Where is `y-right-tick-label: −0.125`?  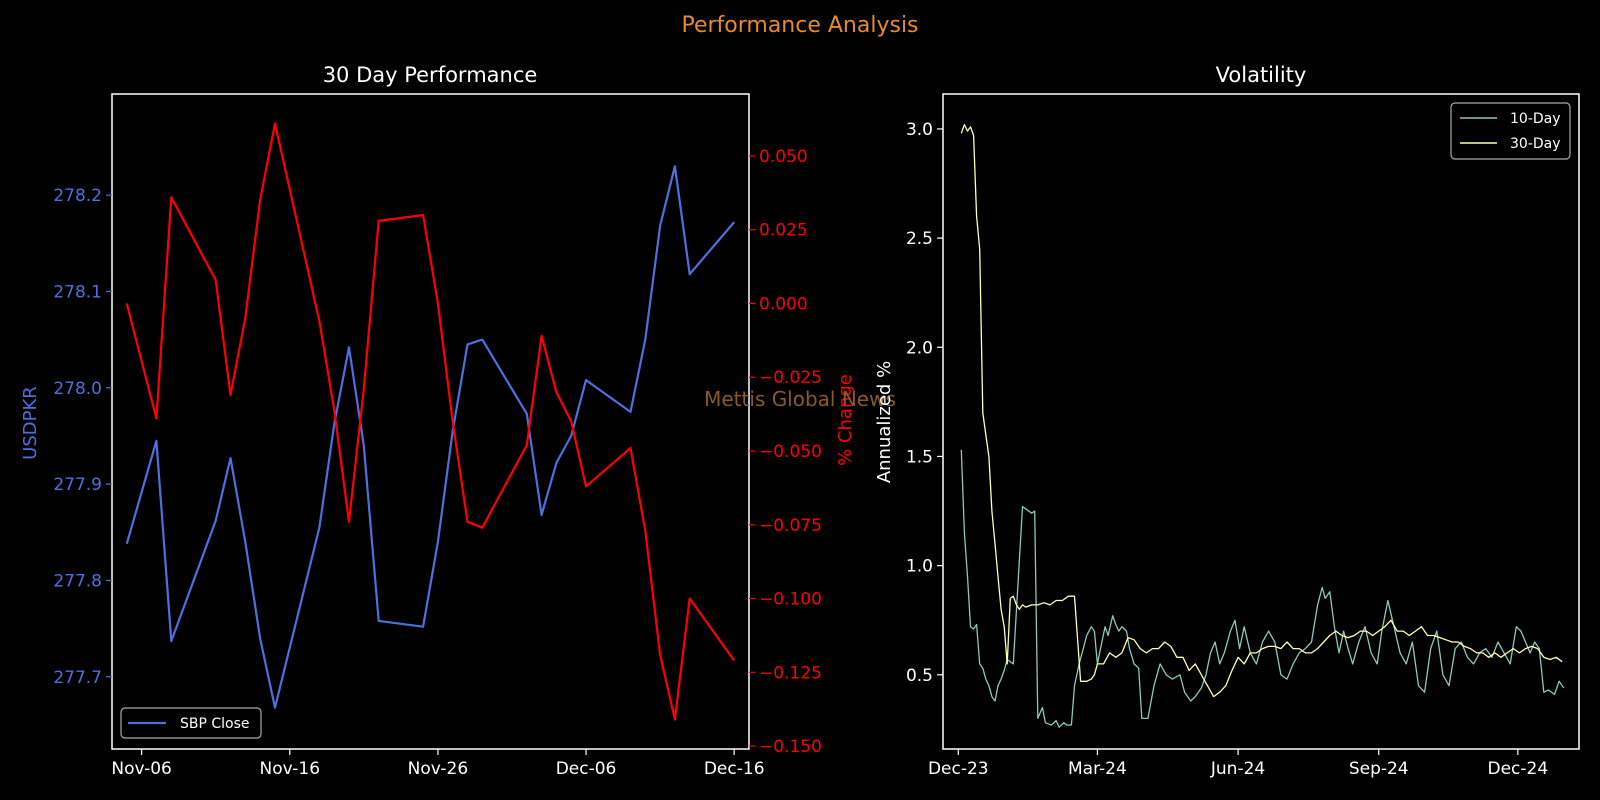
y-right-tick-label: −0.125 is located at coordinates (790, 673).